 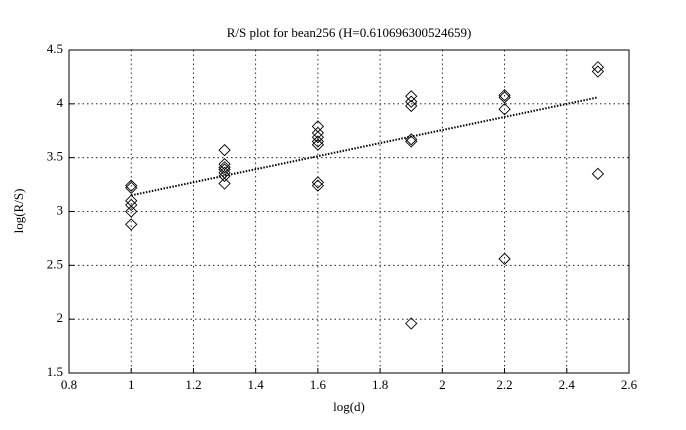 I want to click on x-axis-label: log(d), so click(x=349, y=406).